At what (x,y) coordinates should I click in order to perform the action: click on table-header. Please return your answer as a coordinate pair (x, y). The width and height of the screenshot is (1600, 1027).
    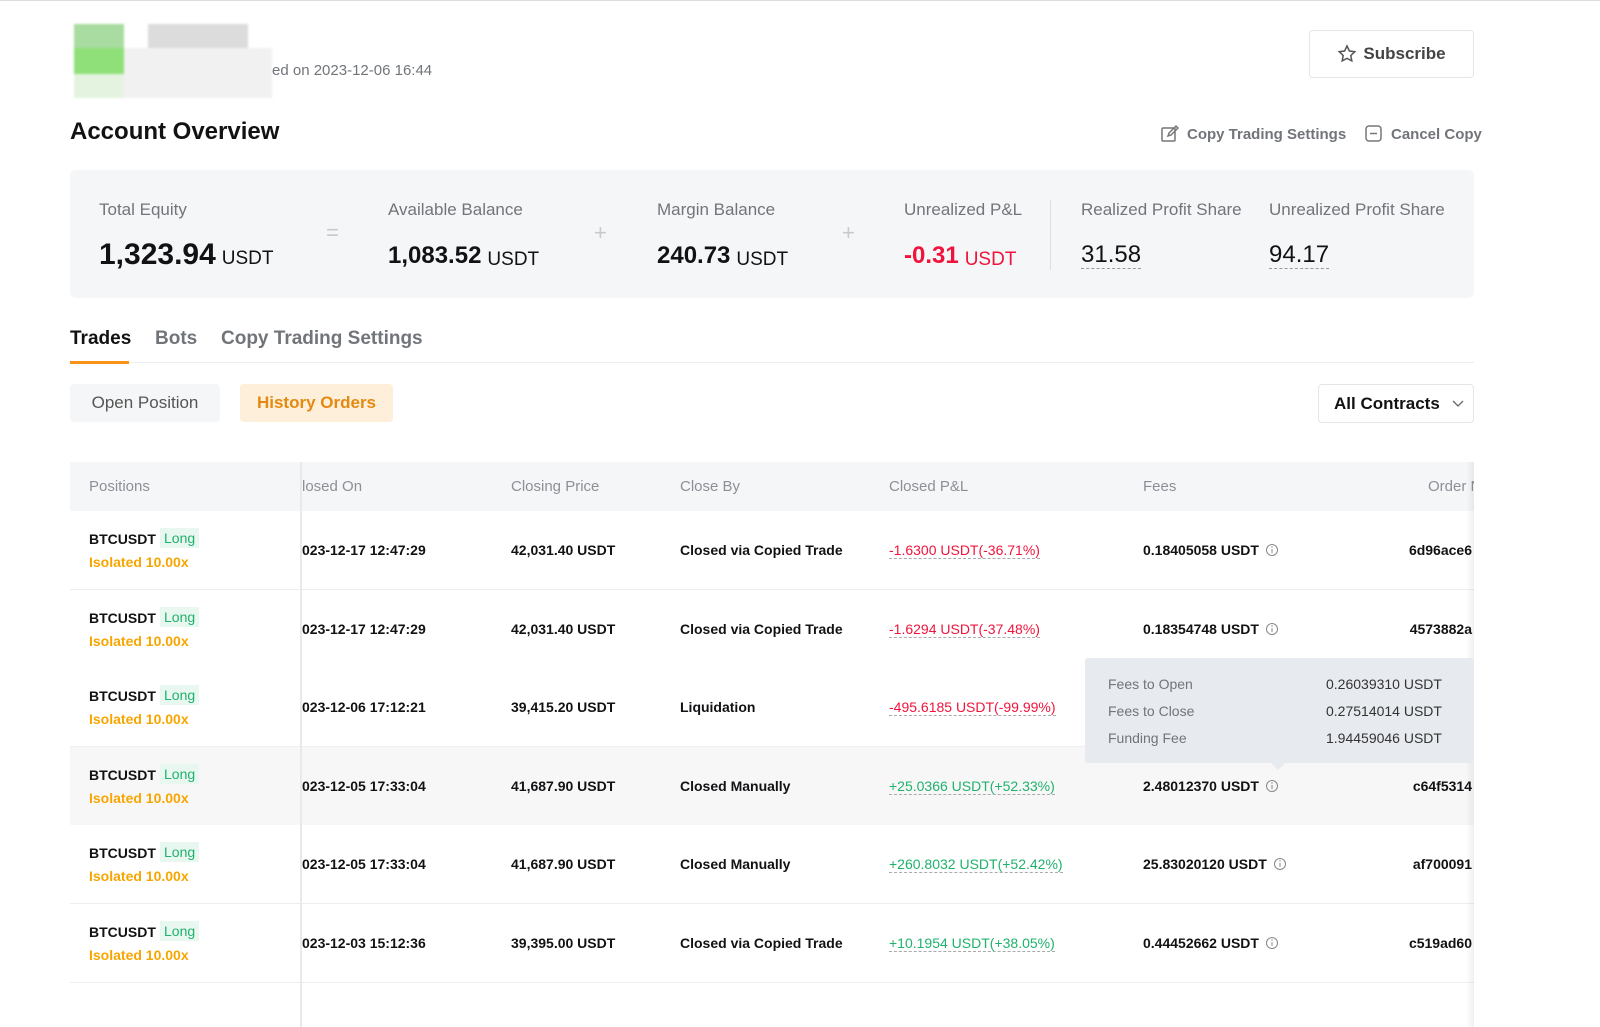
    Looking at the image, I should click on (772, 486).